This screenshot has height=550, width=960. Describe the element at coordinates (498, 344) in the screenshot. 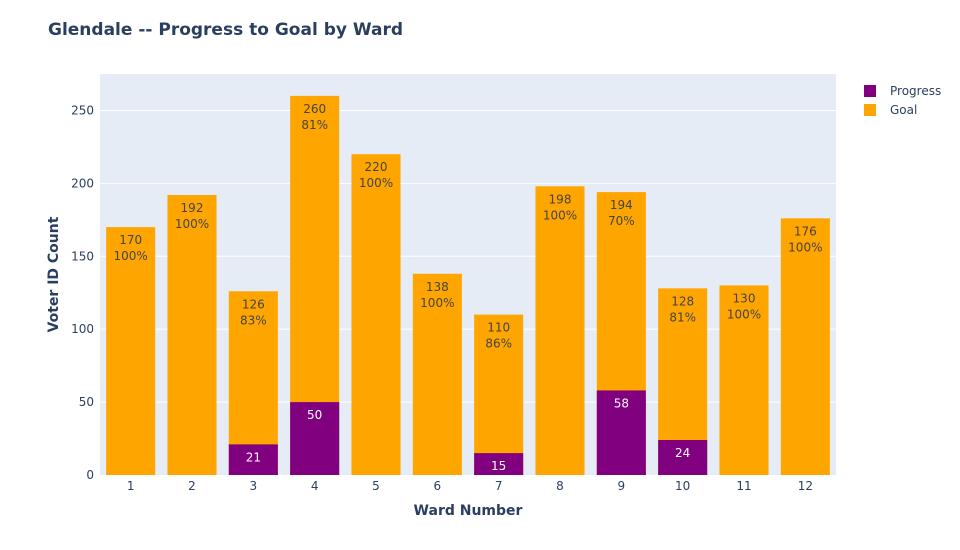

I see `data-label-goal: 86%` at that location.